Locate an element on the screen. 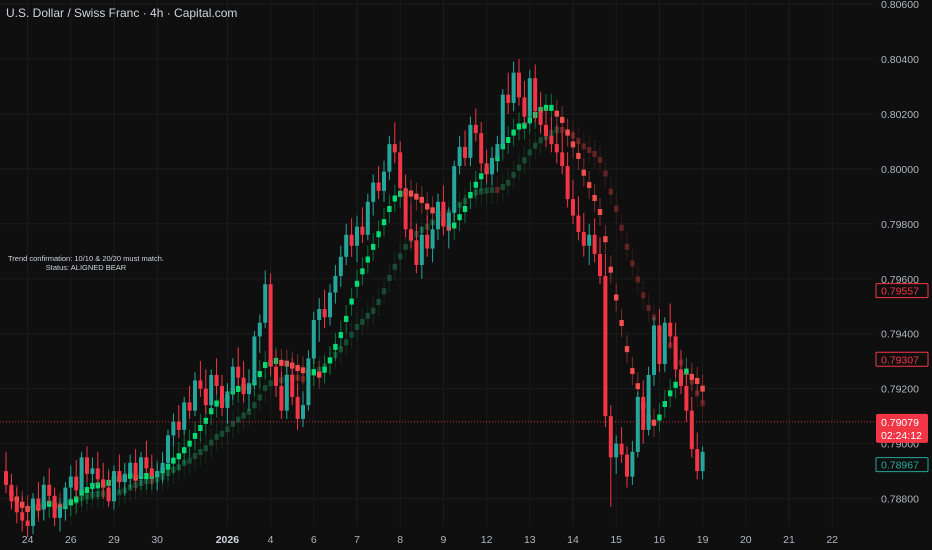 The height and width of the screenshot is (550, 932). x-tick-label: 26 is located at coordinates (71, 540).